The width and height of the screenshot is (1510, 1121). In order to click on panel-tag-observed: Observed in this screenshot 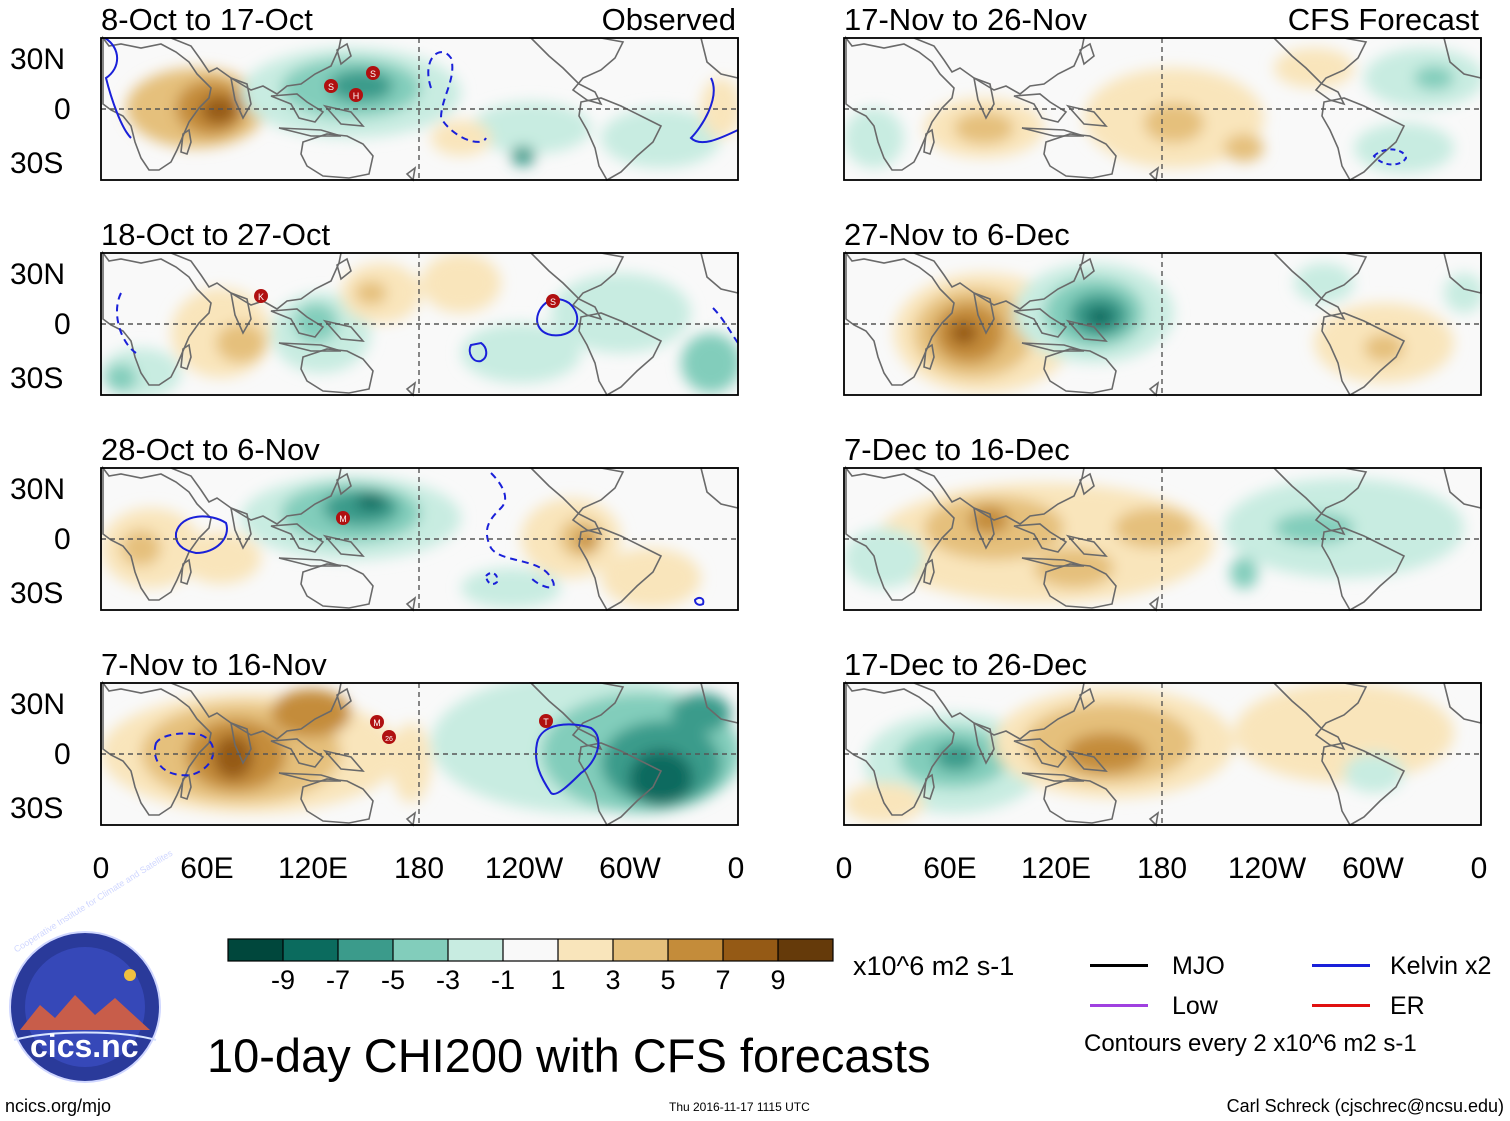, I will do `click(668, 19)`.